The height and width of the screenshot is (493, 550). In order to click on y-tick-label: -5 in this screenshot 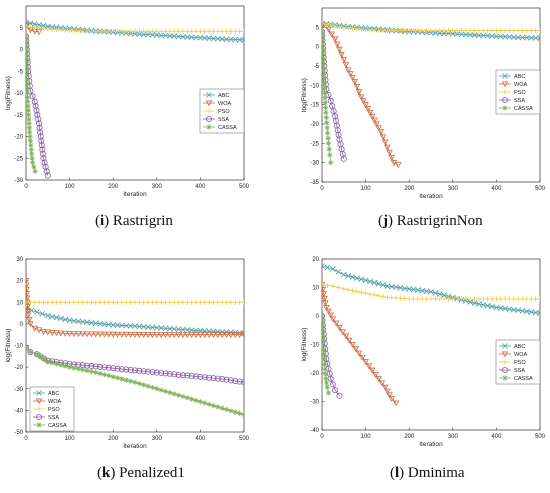, I will do `click(317, 67)`.